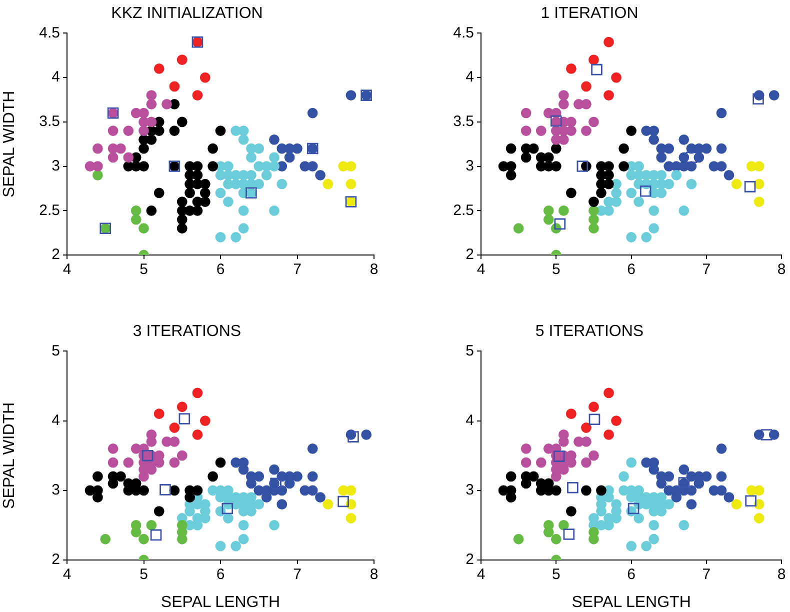 The width and height of the screenshot is (790, 612). I want to click on x-axis-title: SEPAL LENGTH, so click(220, 602).